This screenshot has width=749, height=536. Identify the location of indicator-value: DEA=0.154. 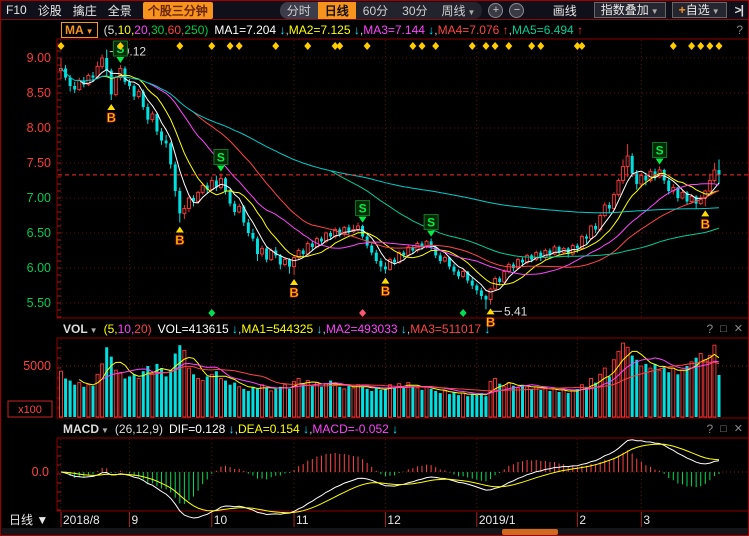
(269, 428).